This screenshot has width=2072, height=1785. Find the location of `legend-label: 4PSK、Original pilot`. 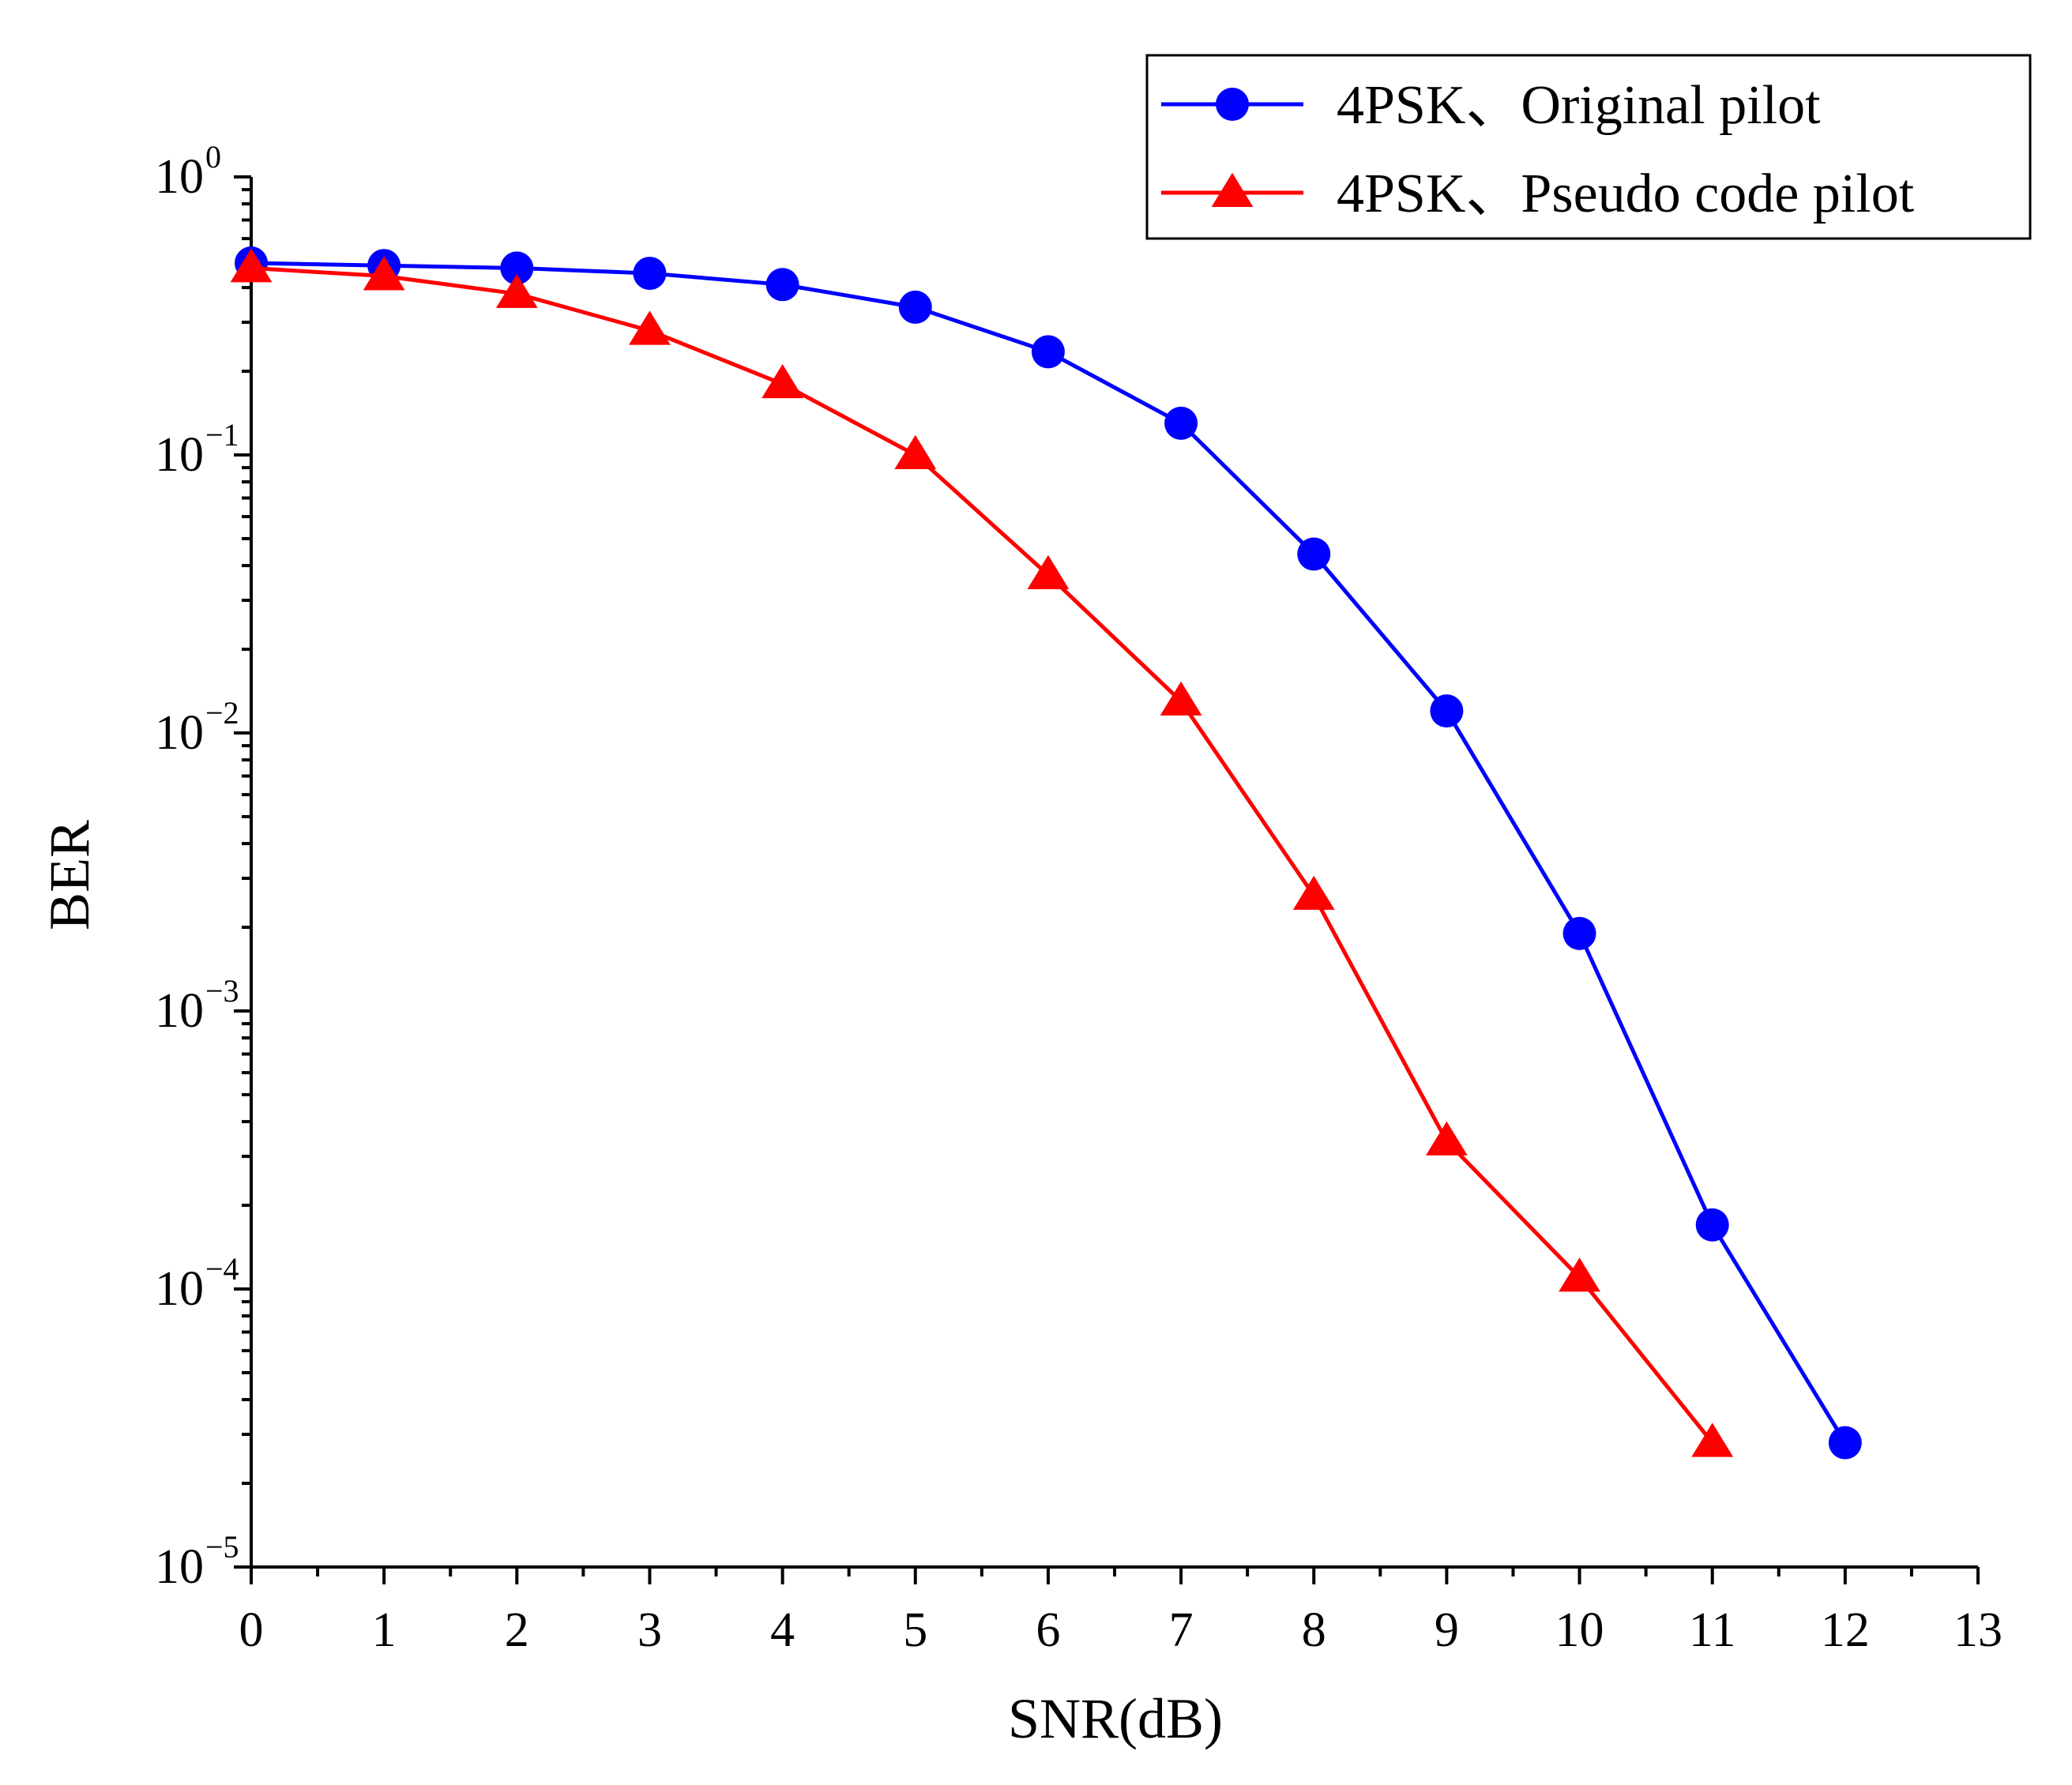

legend-label: 4PSK、Original pilot is located at coordinates (1579, 105).